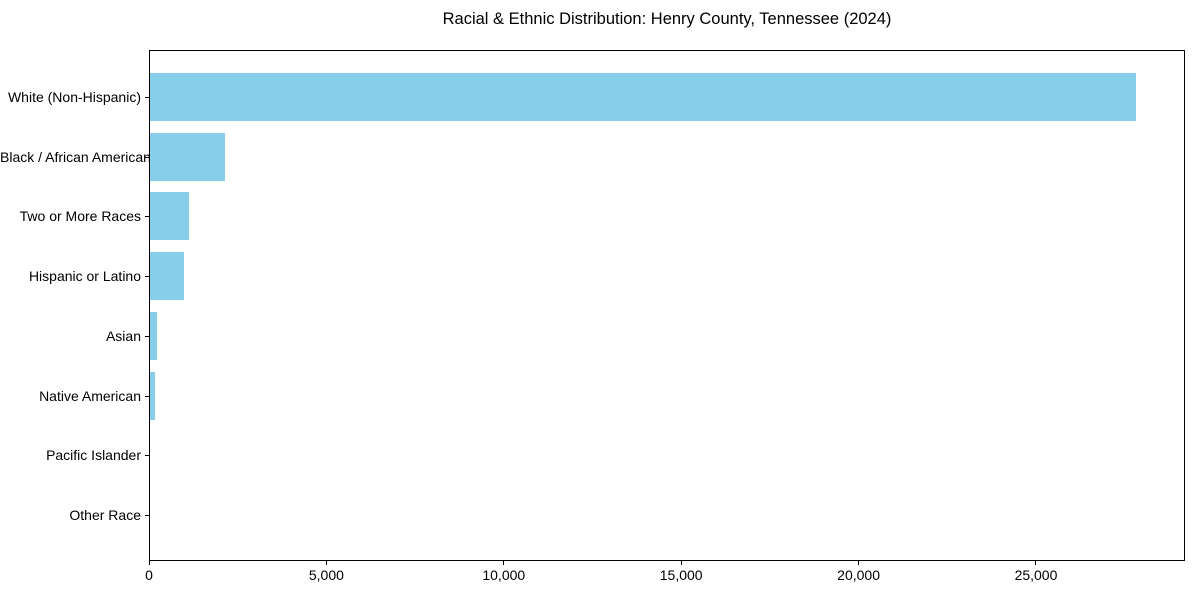 The height and width of the screenshot is (600, 1200). What do you see at coordinates (84, 276) in the screenshot?
I see `y-tick-label: Hispanic or Latino` at bounding box center [84, 276].